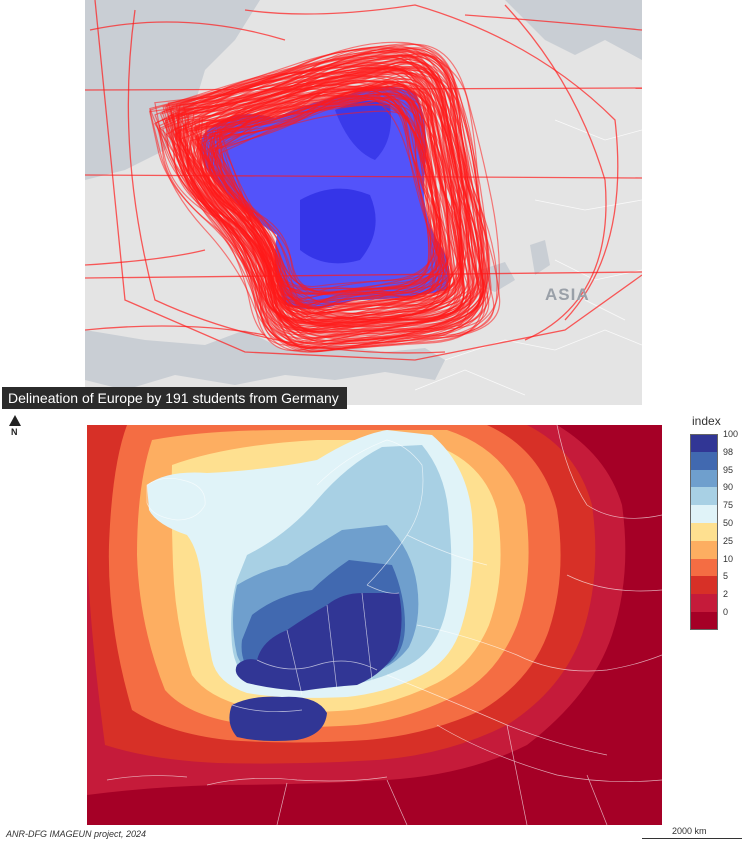 The width and height of the screenshot is (744, 844). Describe the element at coordinates (728, 451) in the screenshot. I see `legend-label: 98` at that location.